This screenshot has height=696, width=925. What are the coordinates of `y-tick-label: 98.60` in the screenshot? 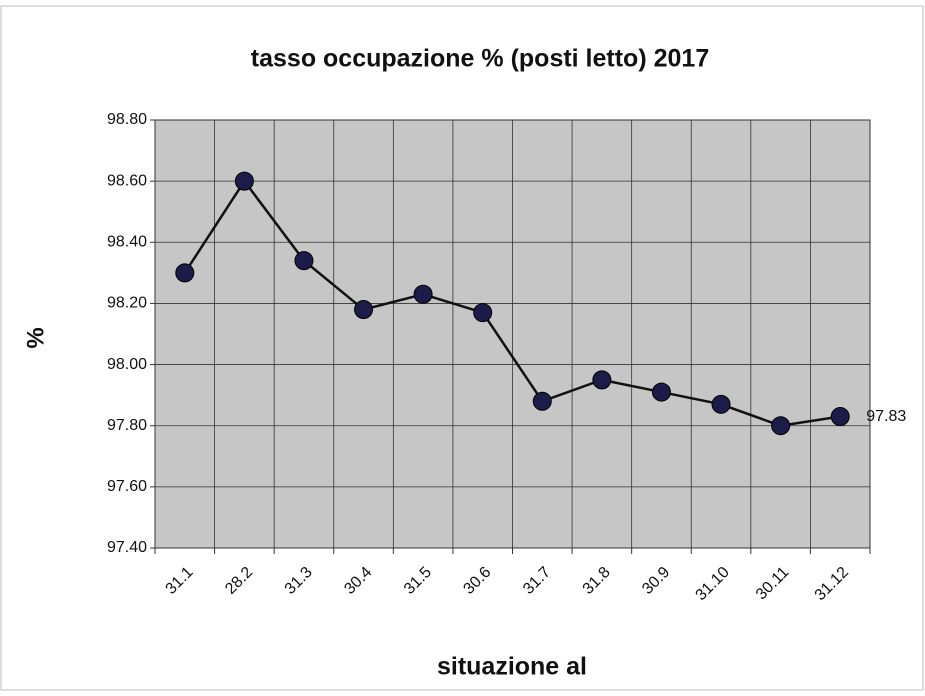 It's located at (127, 180).